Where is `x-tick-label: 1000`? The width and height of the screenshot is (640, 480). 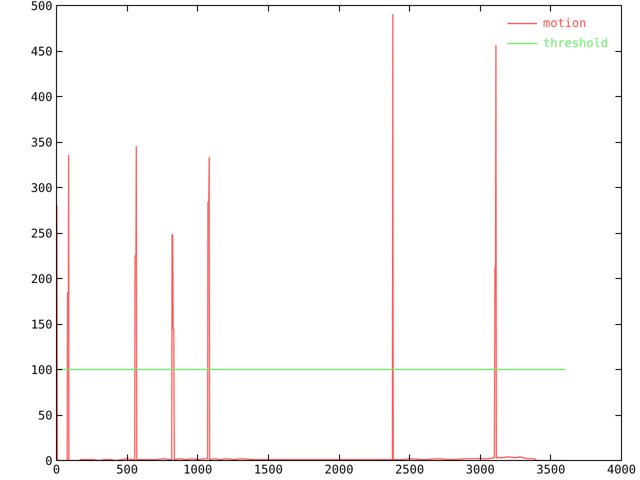
x-tick-label: 1000 is located at coordinates (197, 469).